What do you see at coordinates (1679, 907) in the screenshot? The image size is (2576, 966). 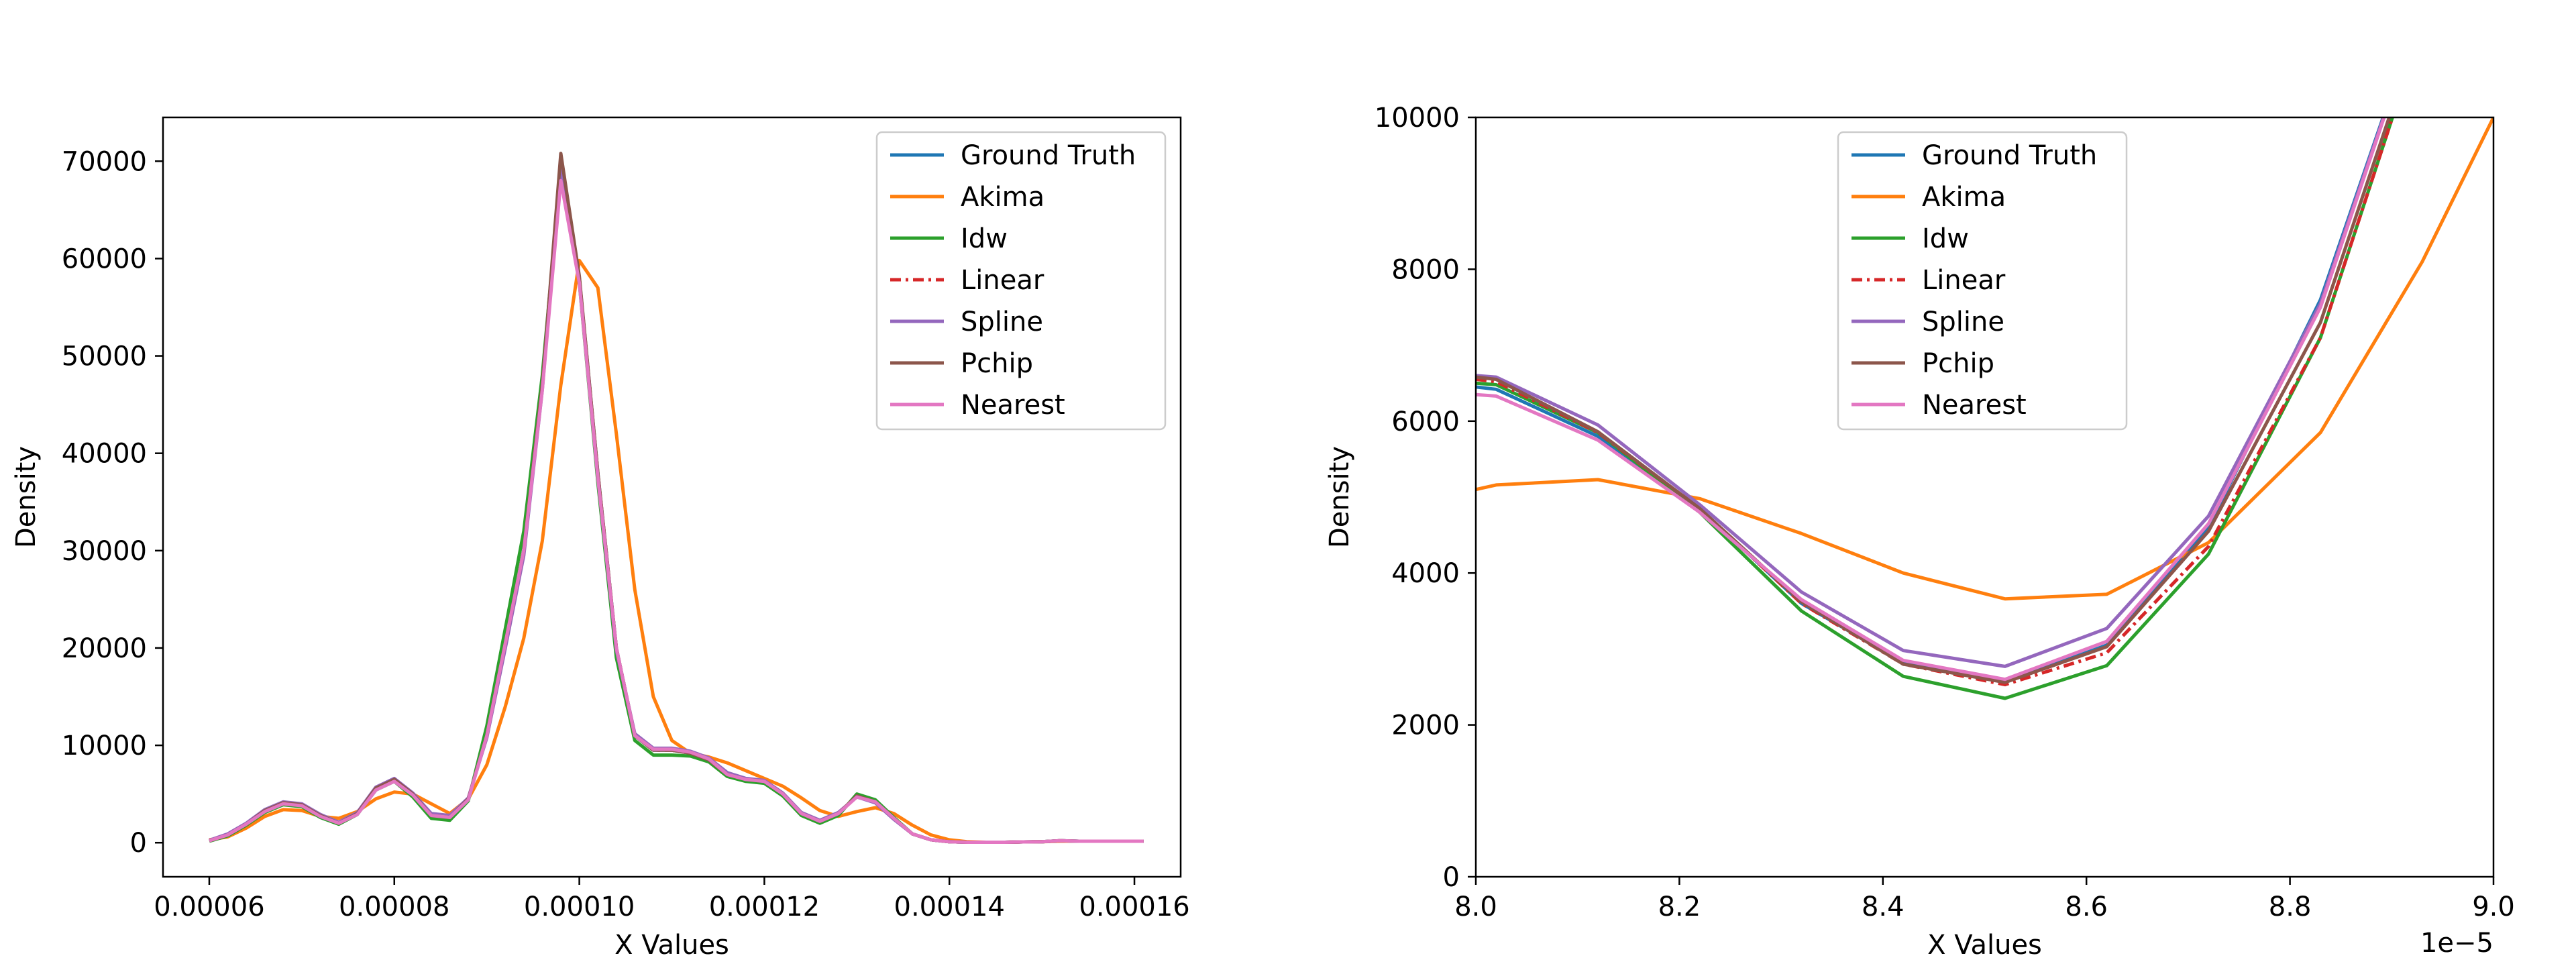 I see `x-tick-label: 8.2` at bounding box center [1679, 907].